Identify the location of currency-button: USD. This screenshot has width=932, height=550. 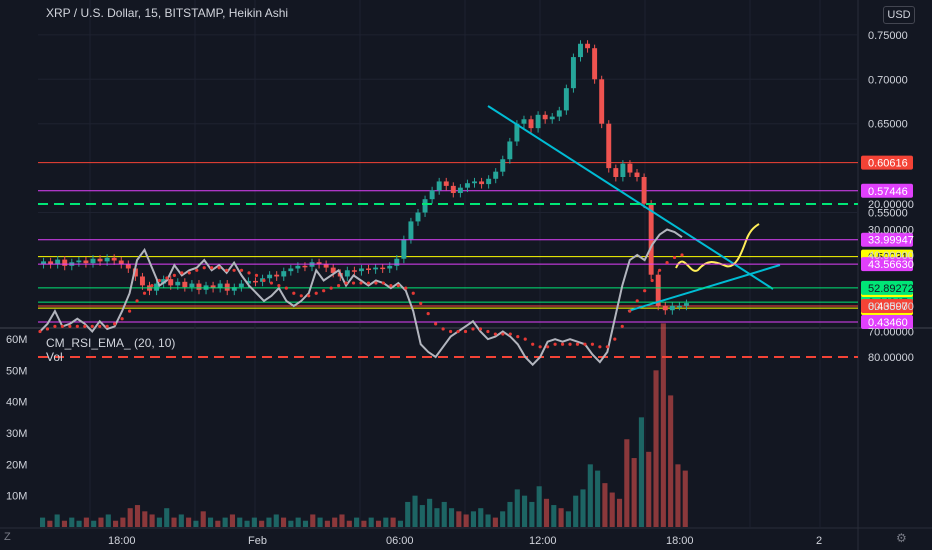
(899, 15).